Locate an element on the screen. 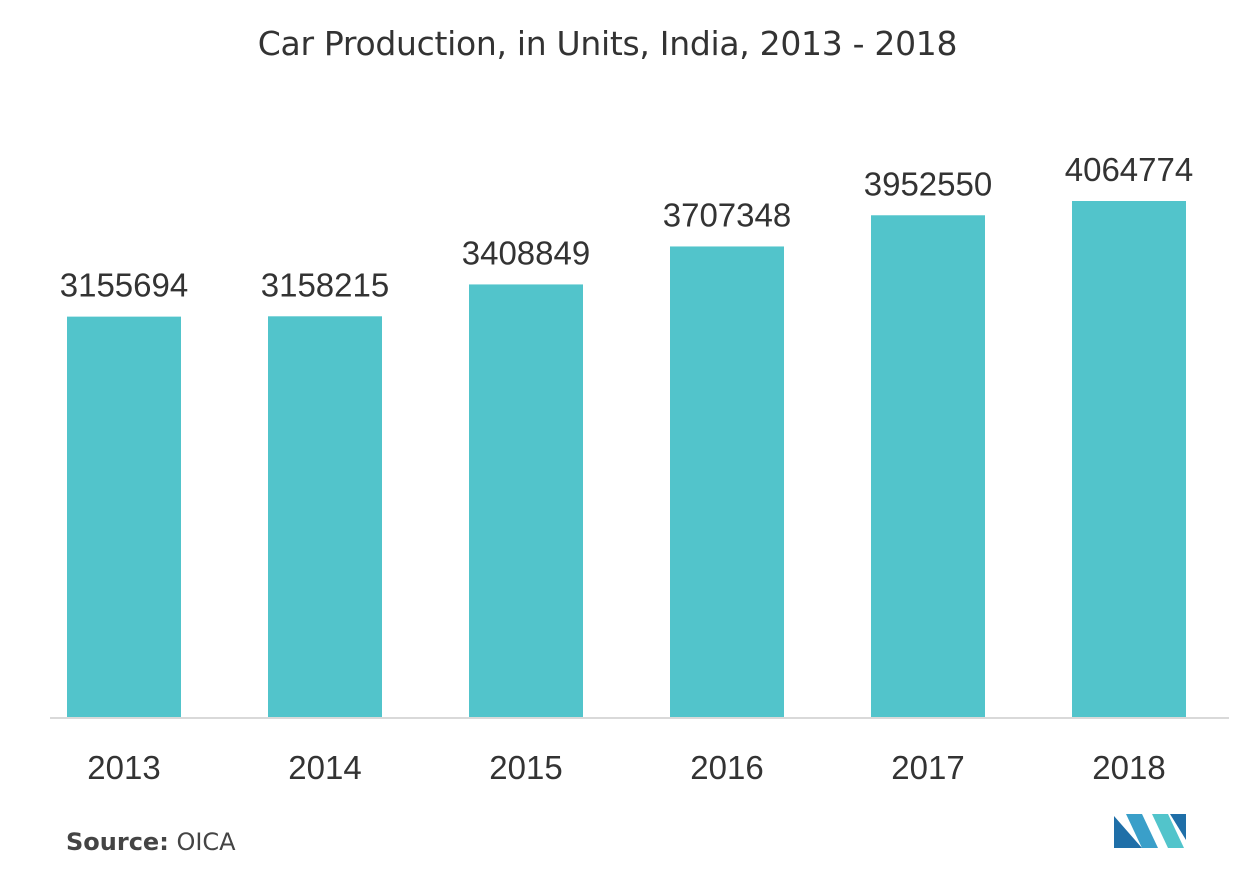 The height and width of the screenshot is (880, 1253). x-tick-label-2014: 2014 is located at coordinates (324, 767).